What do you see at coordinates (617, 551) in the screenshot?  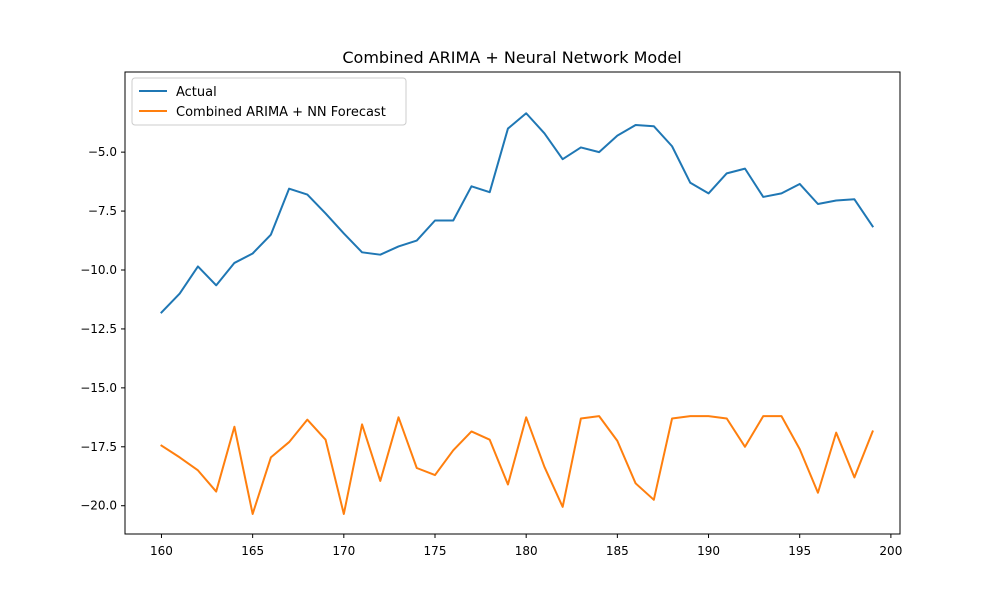 I see `x-tick-label: 185` at bounding box center [617, 551].